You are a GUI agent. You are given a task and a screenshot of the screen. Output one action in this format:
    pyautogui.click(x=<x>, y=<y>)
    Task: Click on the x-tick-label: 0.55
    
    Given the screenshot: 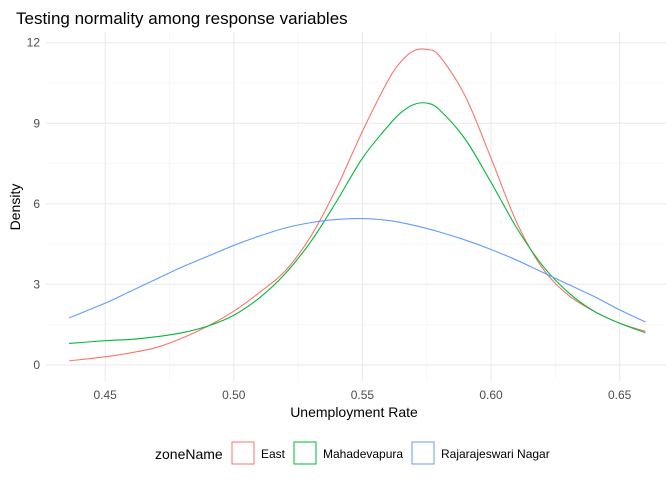 What is the action you would take?
    pyautogui.click(x=363, y=395)
    